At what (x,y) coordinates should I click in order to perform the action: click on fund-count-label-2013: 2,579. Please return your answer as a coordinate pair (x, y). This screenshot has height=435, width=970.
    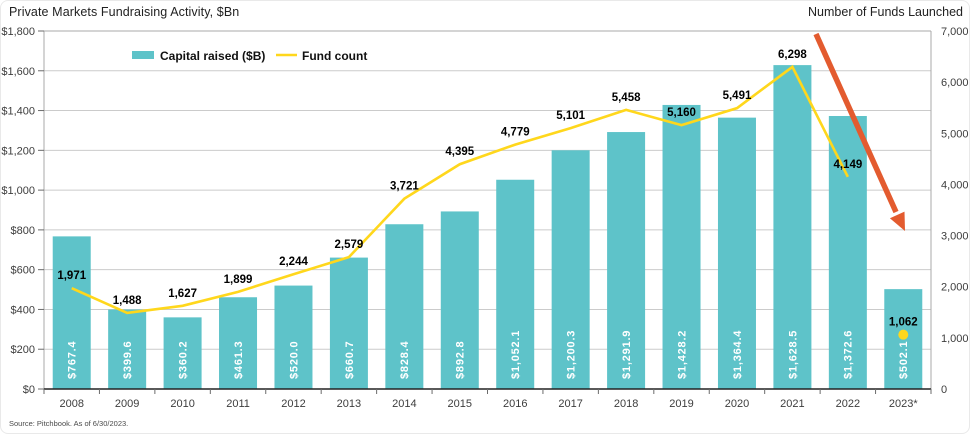
    Looking at the image, I should click on (349, 245).